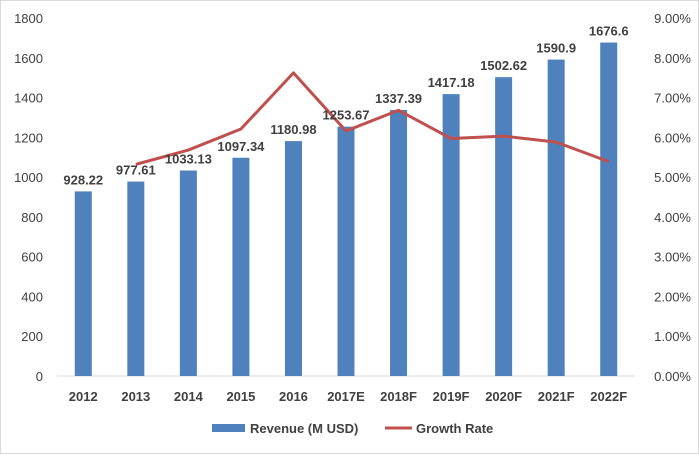 Image resolution: width=699 pixels, height=458 pixels. I want to click on x-axis-tick-label: 2021F, so click(556, 396).